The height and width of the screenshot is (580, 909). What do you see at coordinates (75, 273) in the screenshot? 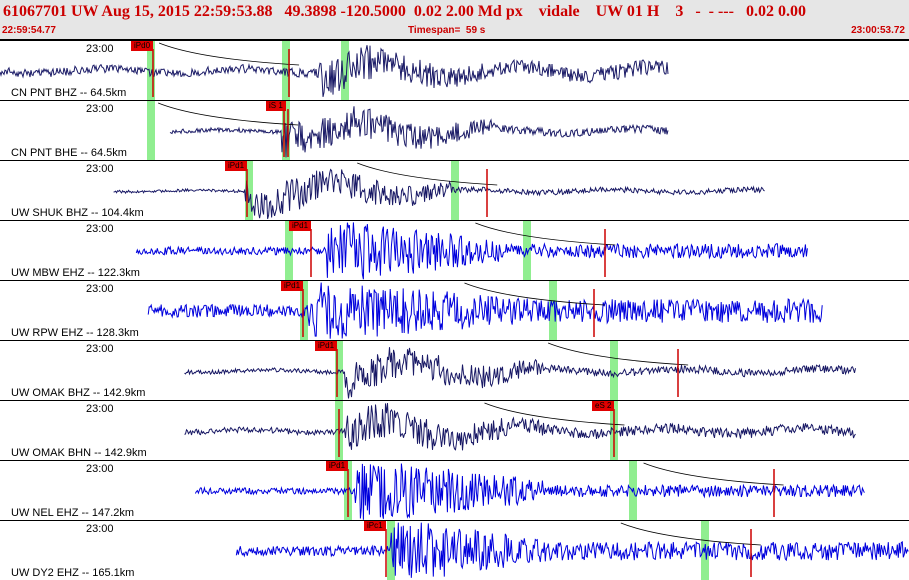
I see `station-label: UW MBW EHZ -- 122.3km` at bounding box center [75, 273].